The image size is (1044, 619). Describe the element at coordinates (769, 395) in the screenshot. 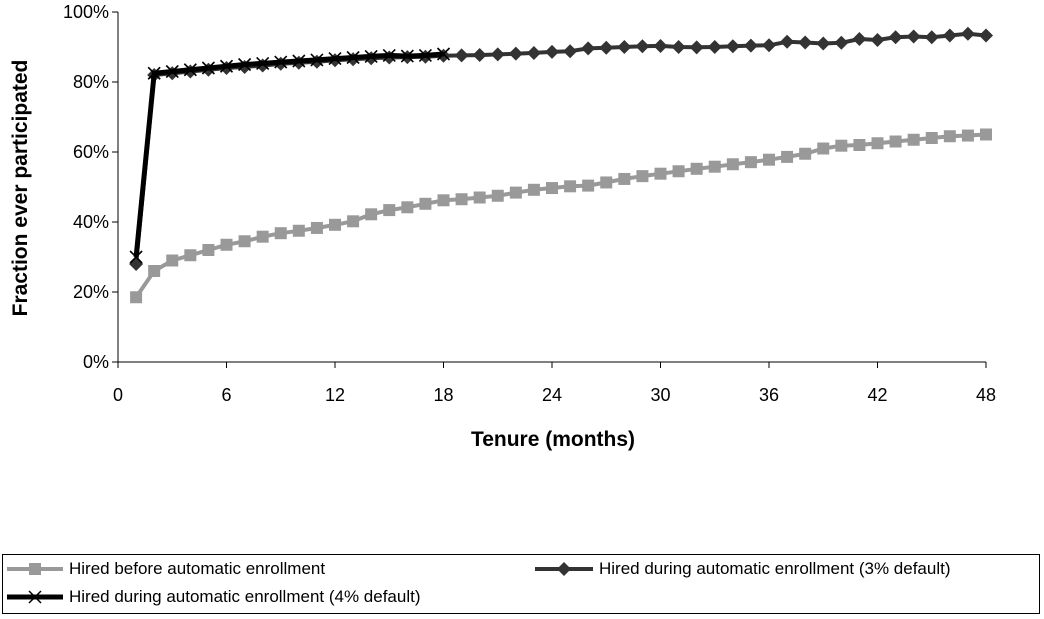

I see `x-tick-label: 36` at that location.